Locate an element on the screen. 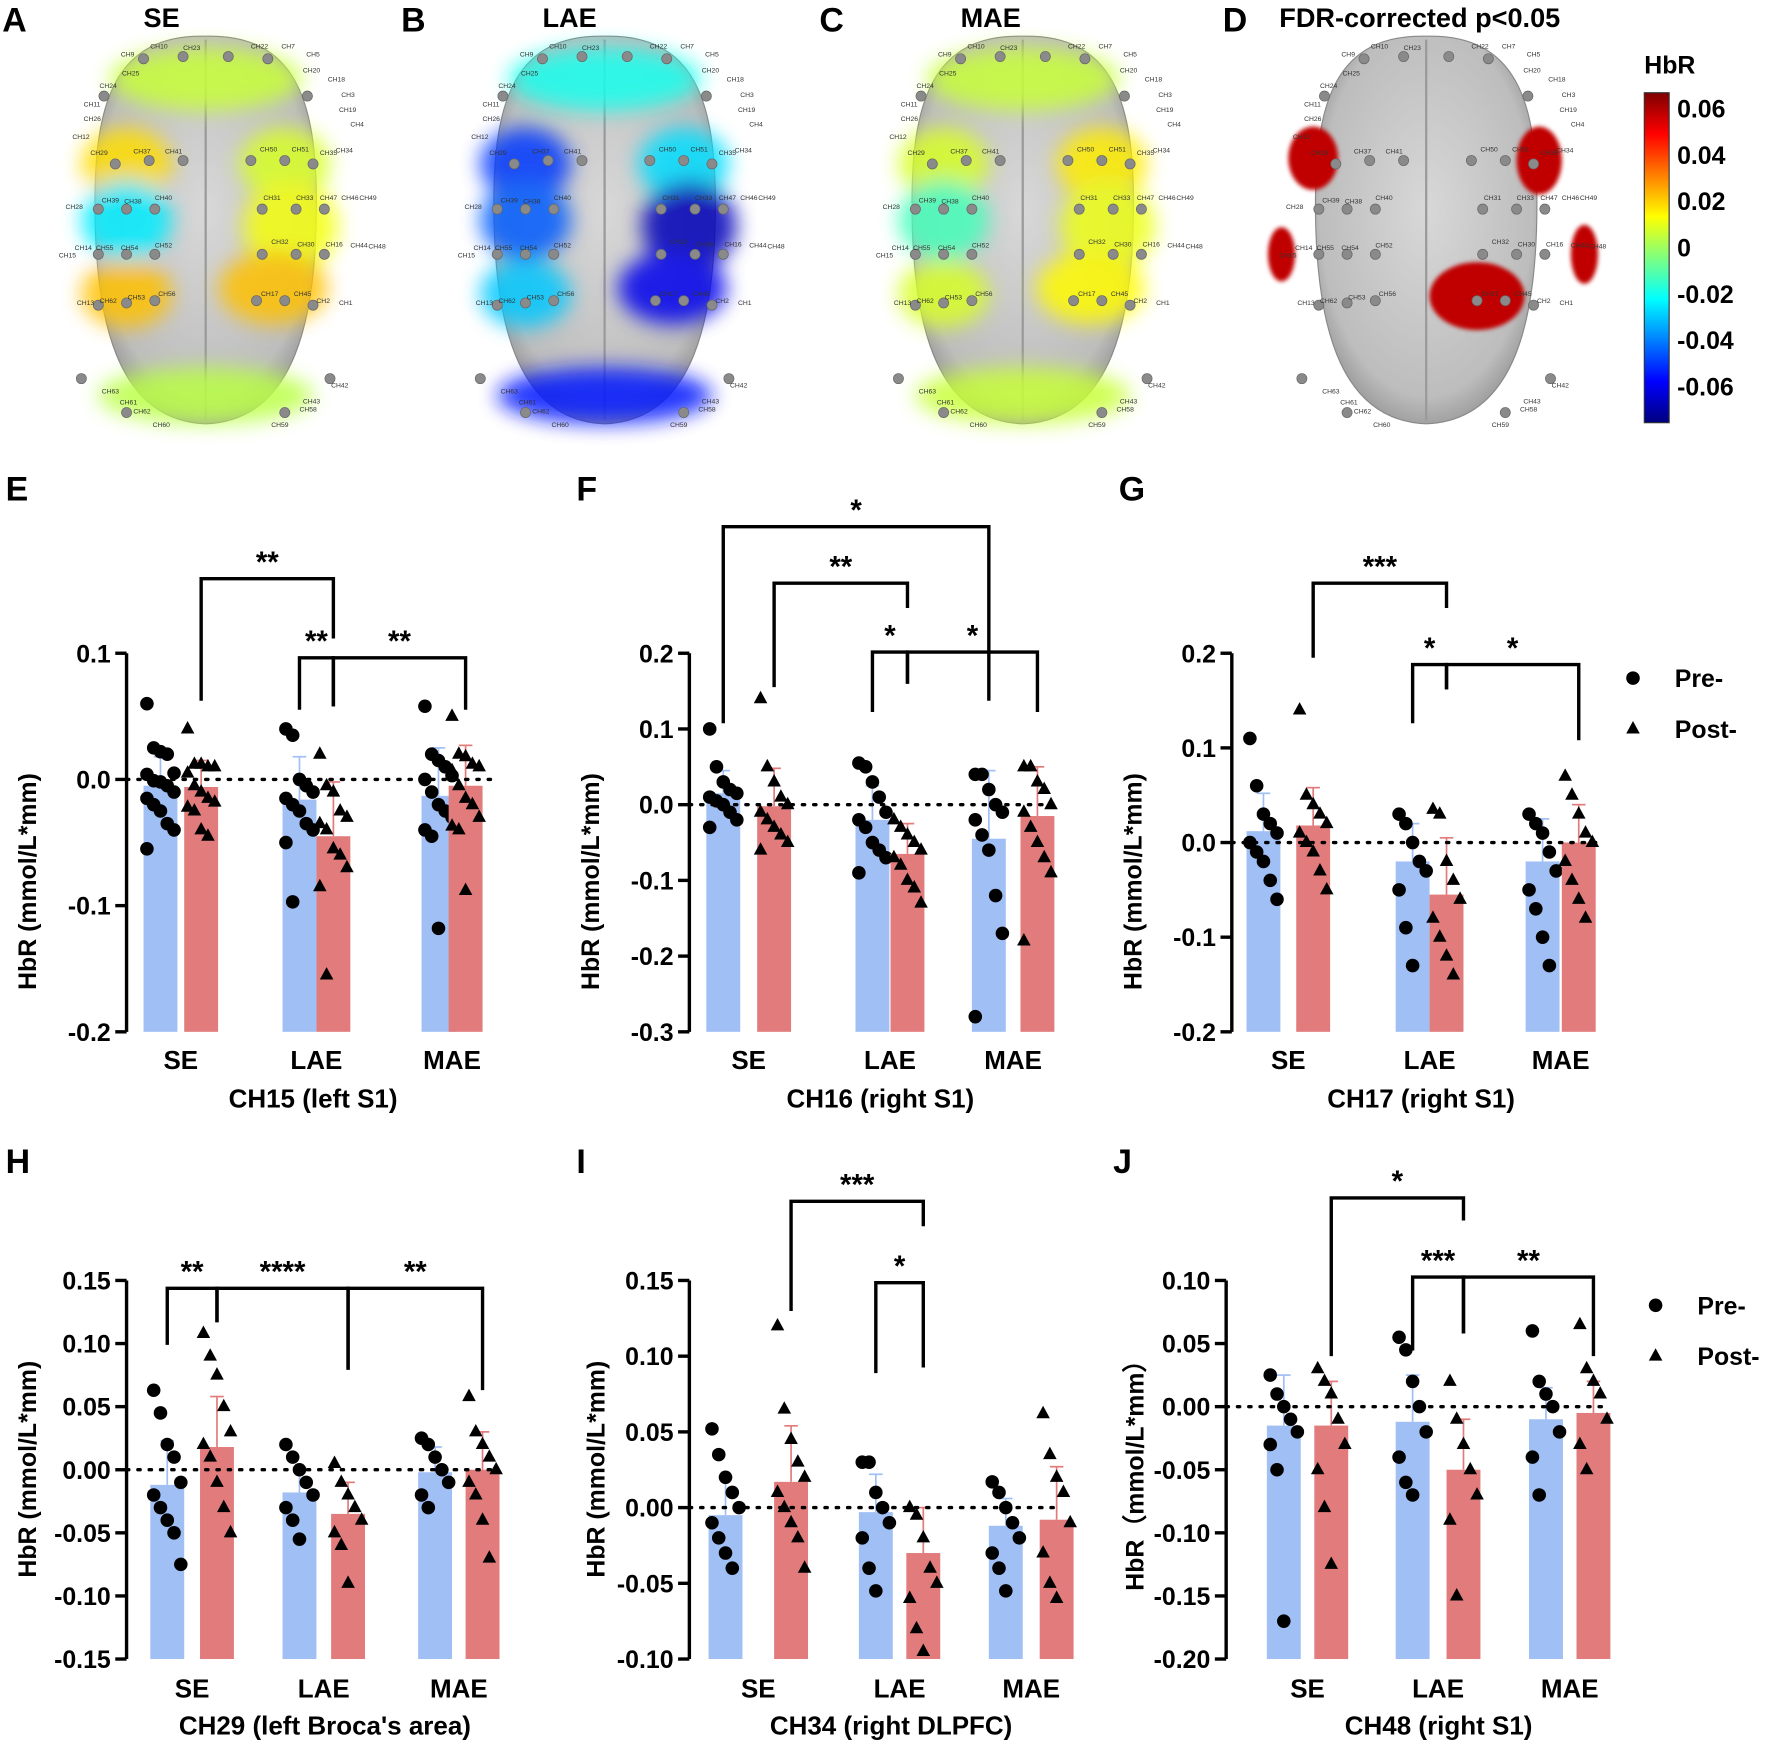 This screenshot has width=1772, height=1754. channel-label: CH18 is located at coordinates (1557, 79).